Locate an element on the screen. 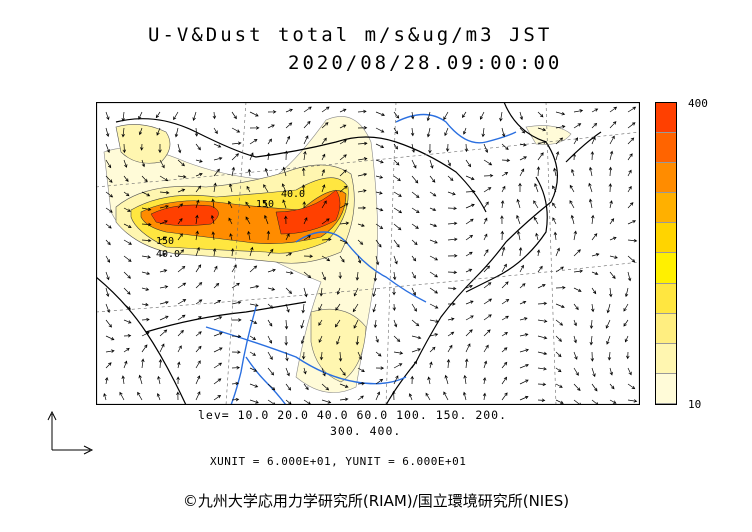 This screenshot has height=532, width=752. colorbar-min-label: 10 is located at coordinates (695, 404).